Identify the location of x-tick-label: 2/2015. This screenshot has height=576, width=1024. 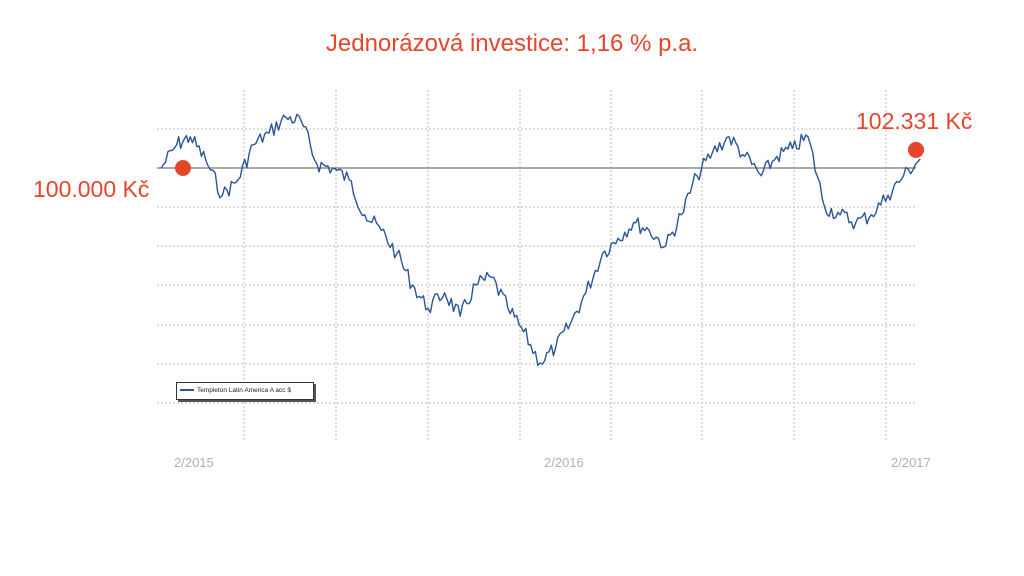
(194, 462).